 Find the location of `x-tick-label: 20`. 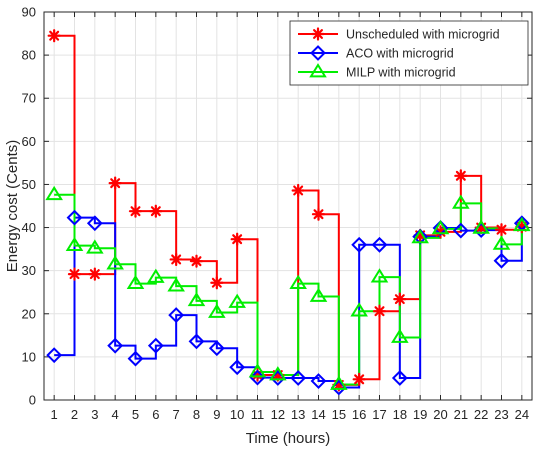

x-tick-label: 20 is located at coordinates (440, 414).